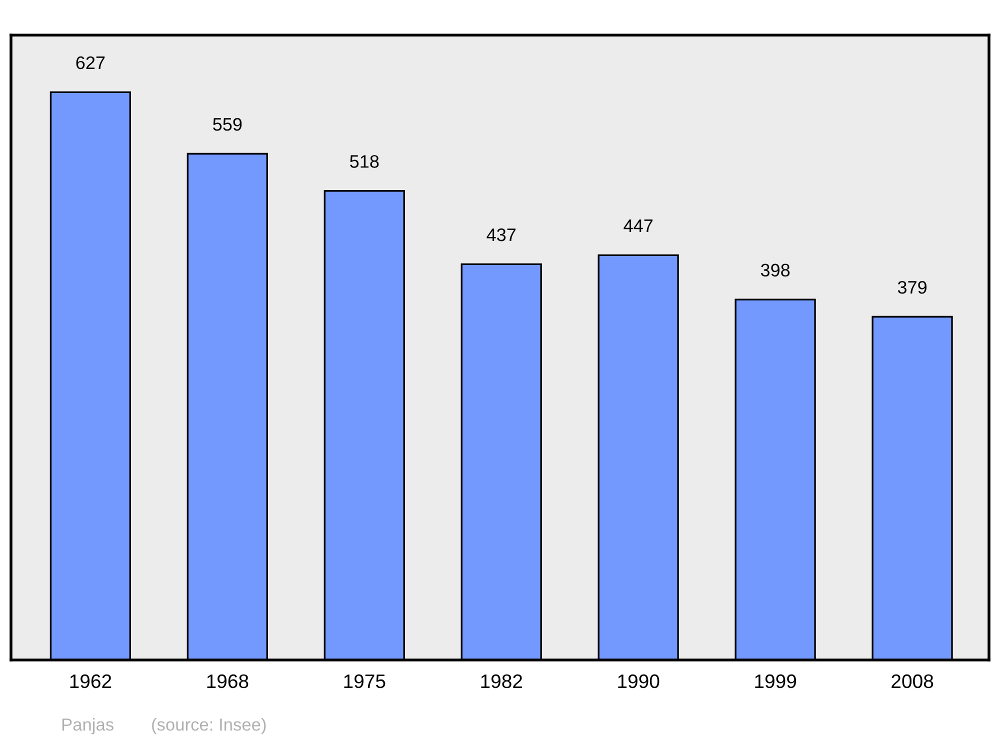 Image resolution: width=1000 pixels, height=747 pixels. Describe the element at coordinates (227, 681) in the screenshot. I see `x-tick-label: 1968` at that location.